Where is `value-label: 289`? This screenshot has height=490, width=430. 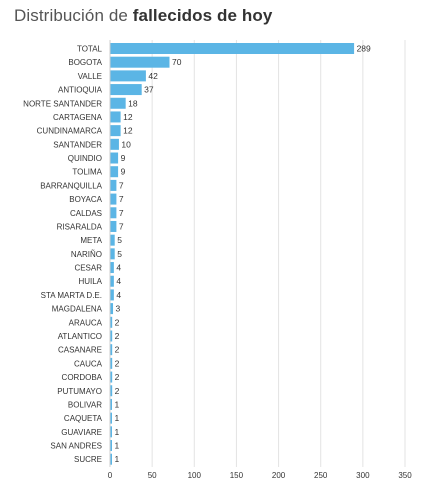
value-label: 289 is located at coordinates (364, 49).